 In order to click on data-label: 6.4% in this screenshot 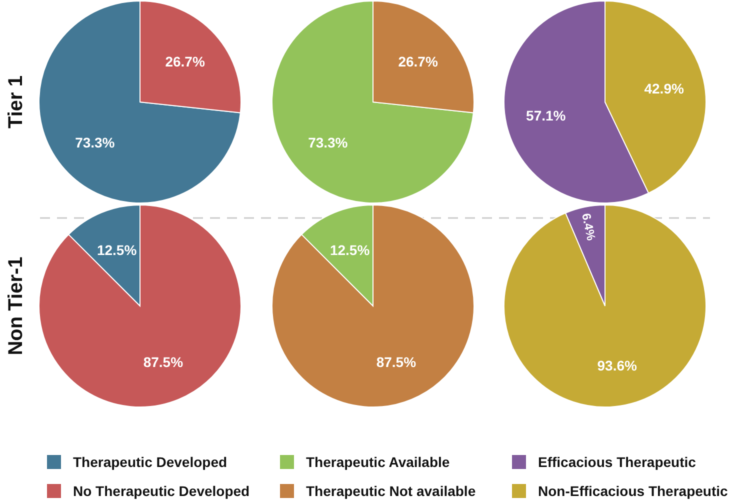, I will do `click(588, 227)`.